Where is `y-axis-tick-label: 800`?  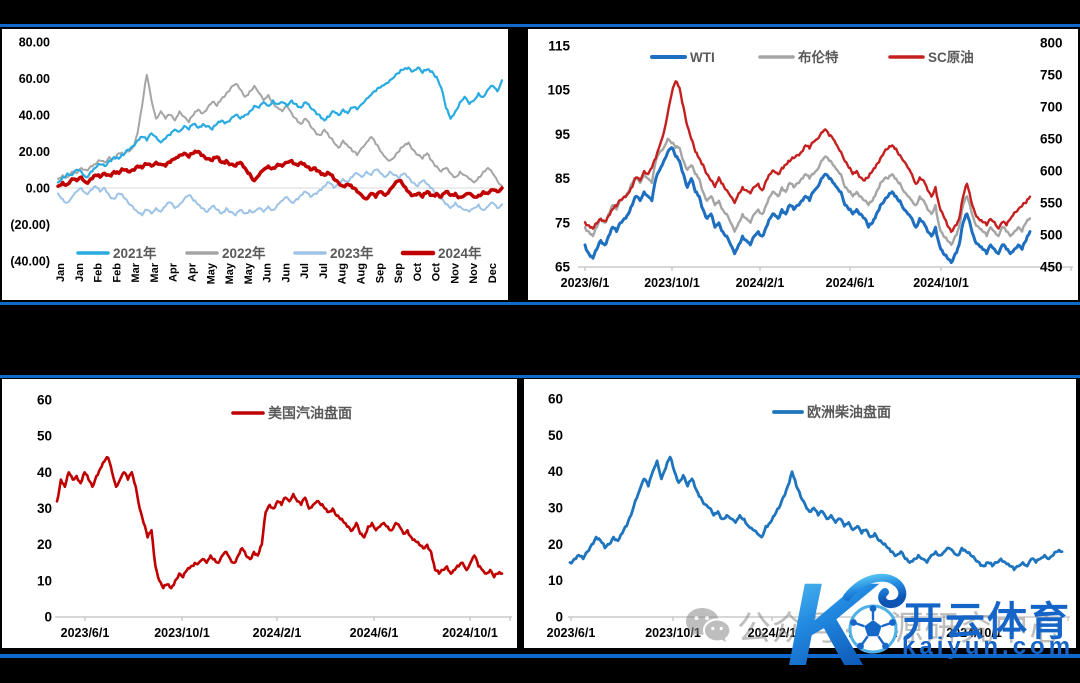 y-axis-tick-label: 800 is located at coordinates (1051, 43).